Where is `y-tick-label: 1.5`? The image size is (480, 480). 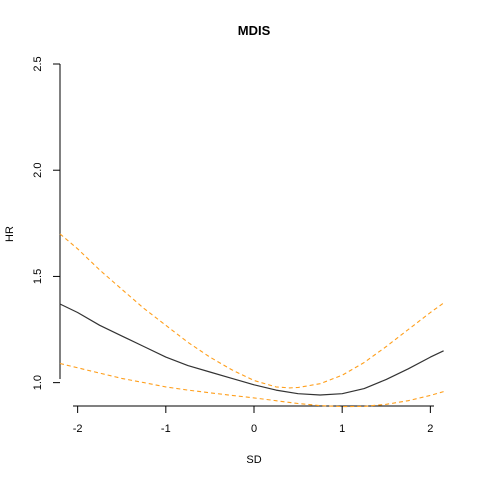
y-tick-label: 1.5 is located at coordinates (38, 276).